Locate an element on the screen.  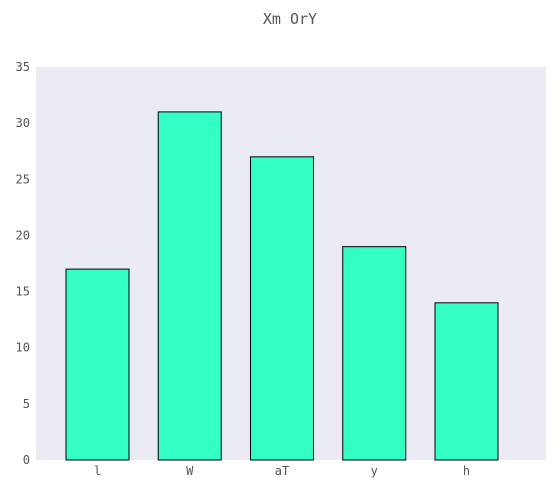
y-tick-label: 0 is located at coordinates (26, 460).